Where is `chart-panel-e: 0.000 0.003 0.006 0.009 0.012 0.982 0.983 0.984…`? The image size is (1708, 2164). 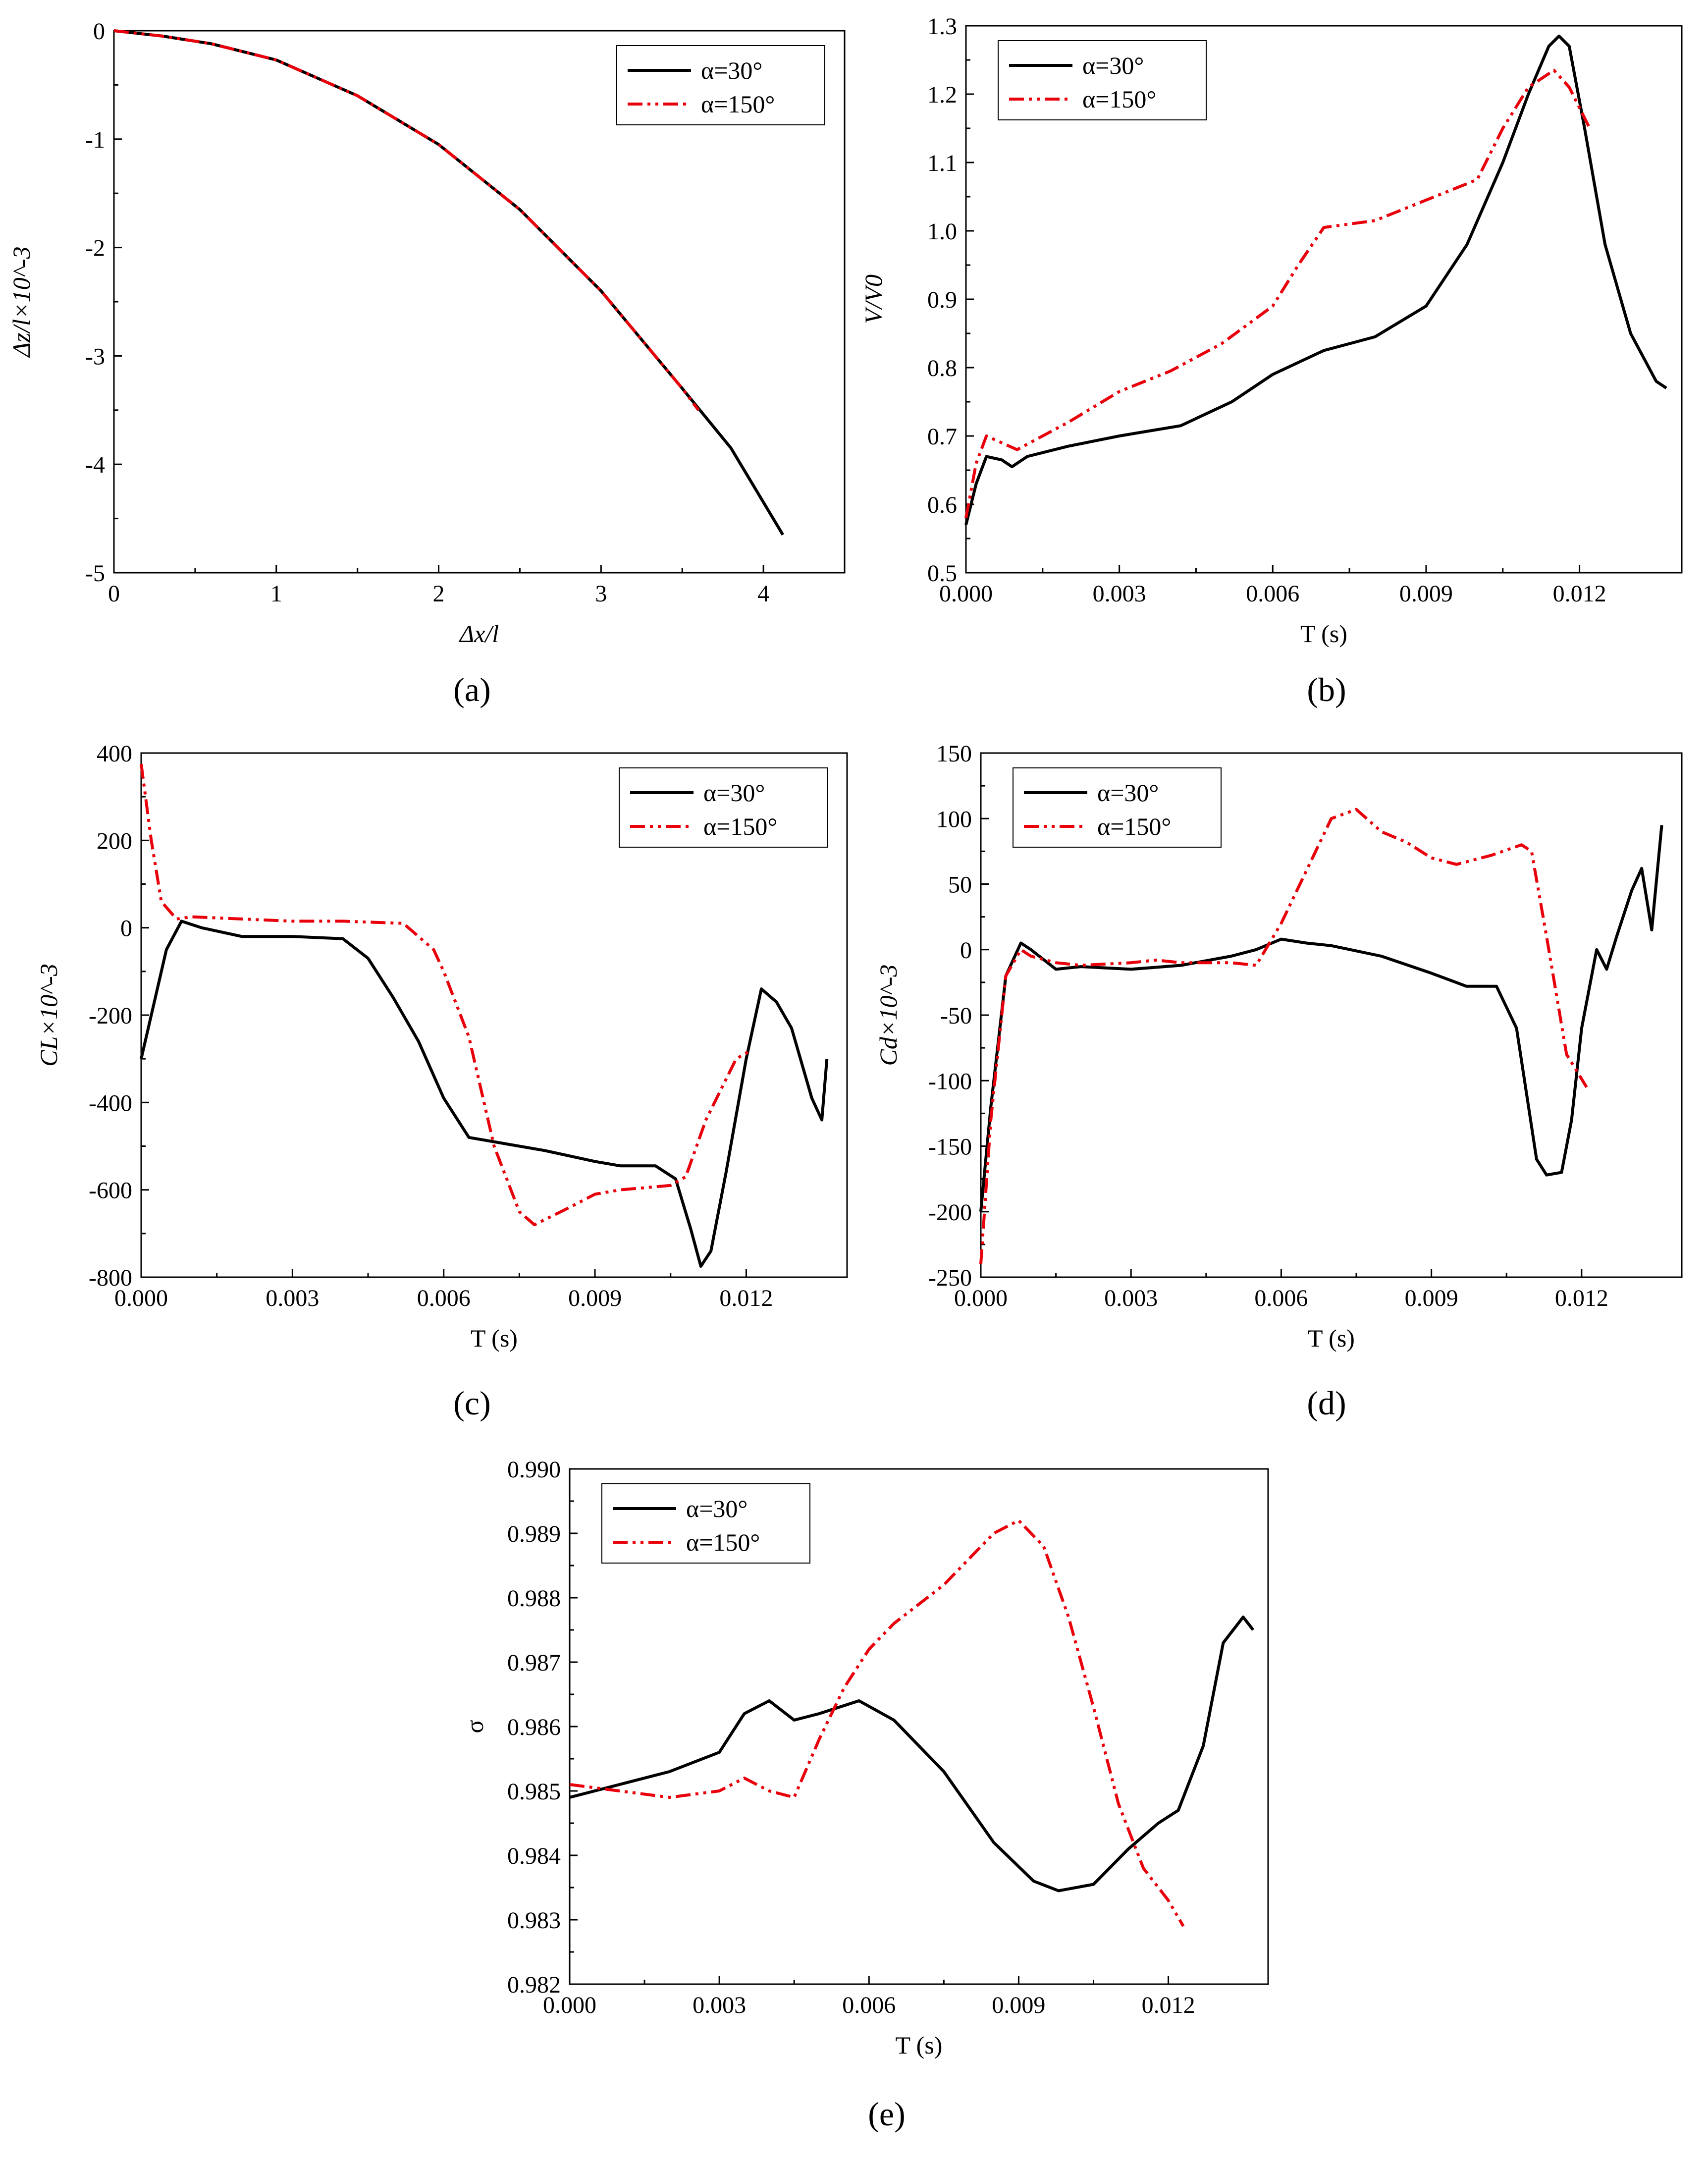 chart-panel-e: 0.000 0.003 0.006 0.009 0.012 0.982 0.983 0.984… is located at coordinates (865, 1795).